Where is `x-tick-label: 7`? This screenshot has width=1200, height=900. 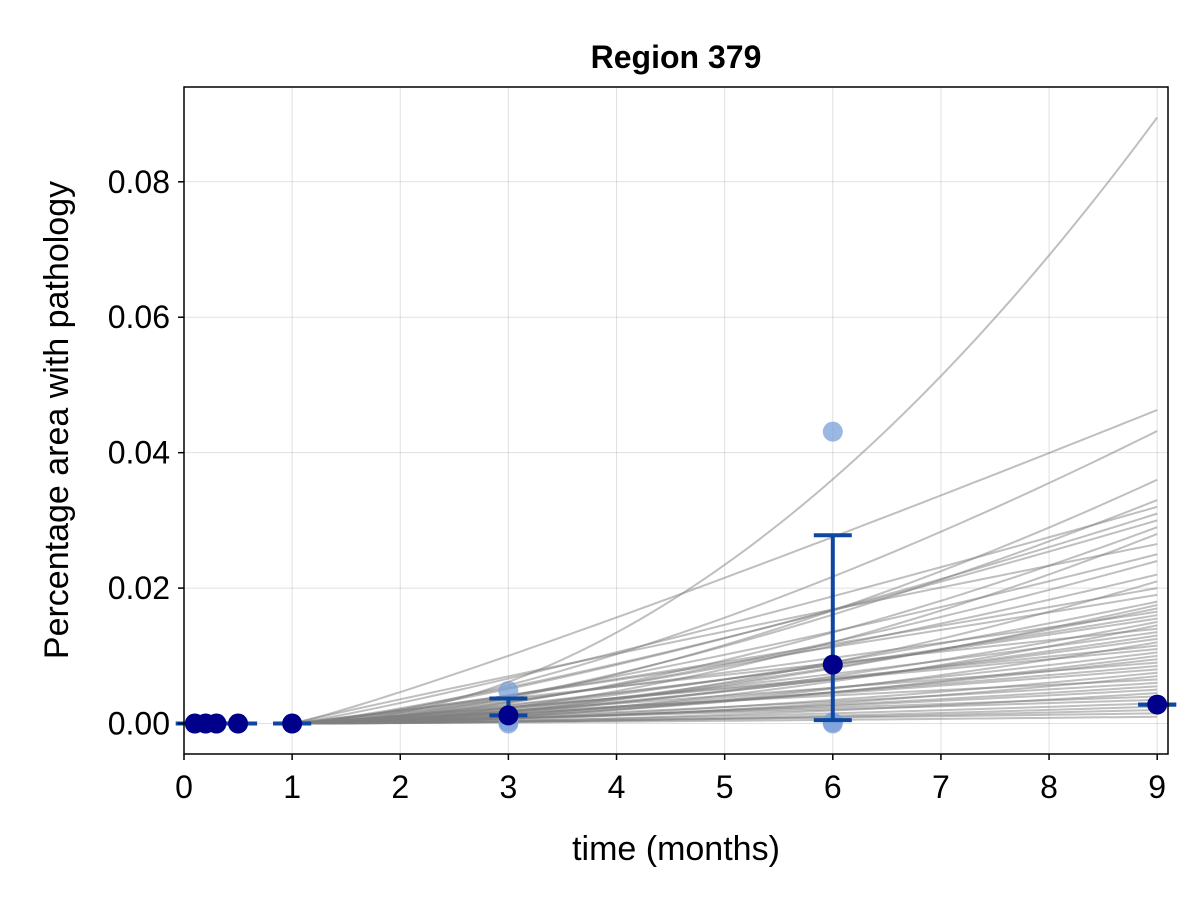
x-tick-label: 7 is located at coordinates (941, 787).